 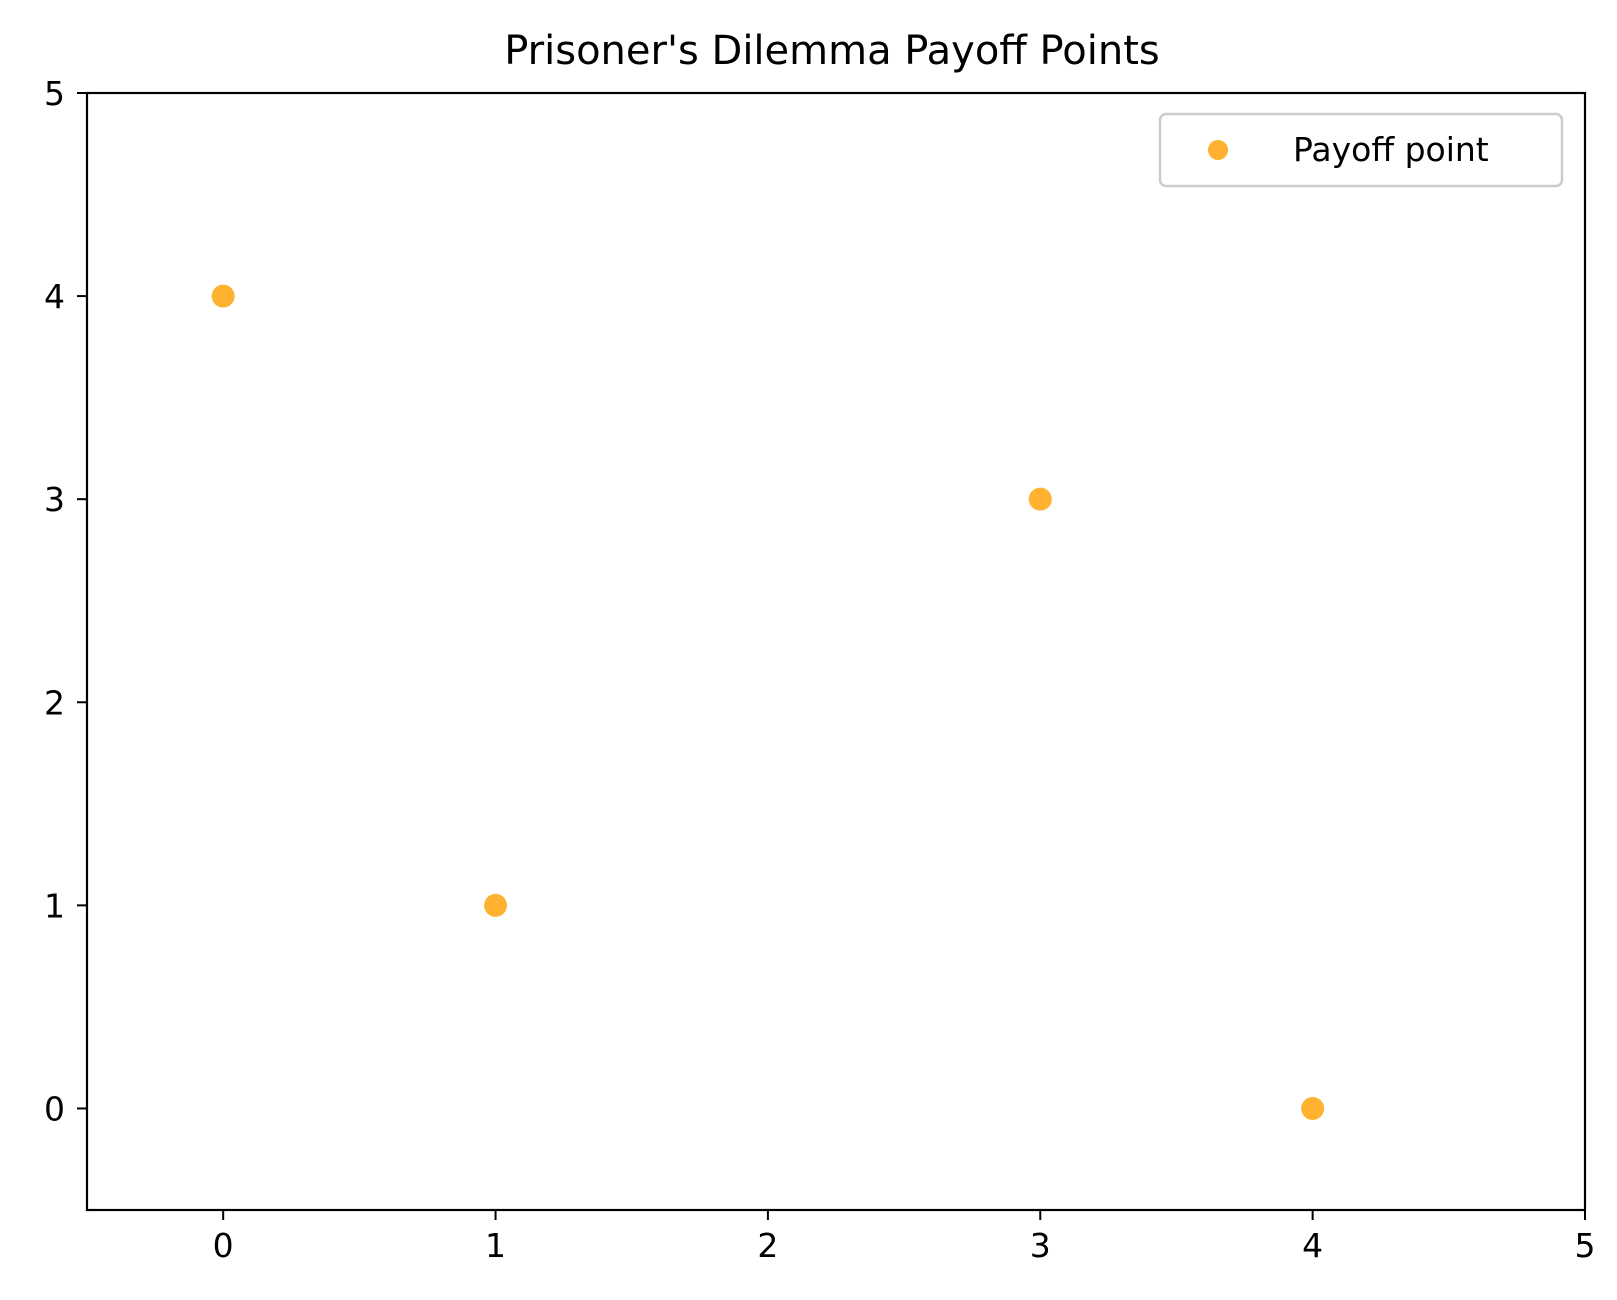 I want to click on y-tick-label: 0, so click(x=54, y=1108).